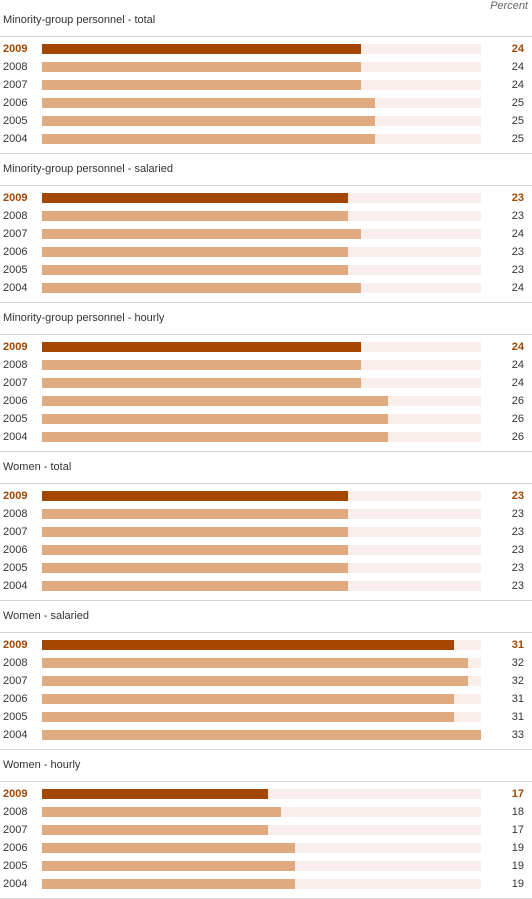 This screenshot has height=899, width=532. What do you see at coordinates (84, 318) in the screenshot?
I see `chart-title: Minority-group personnel - hourly` at bounding box center [84, 318].